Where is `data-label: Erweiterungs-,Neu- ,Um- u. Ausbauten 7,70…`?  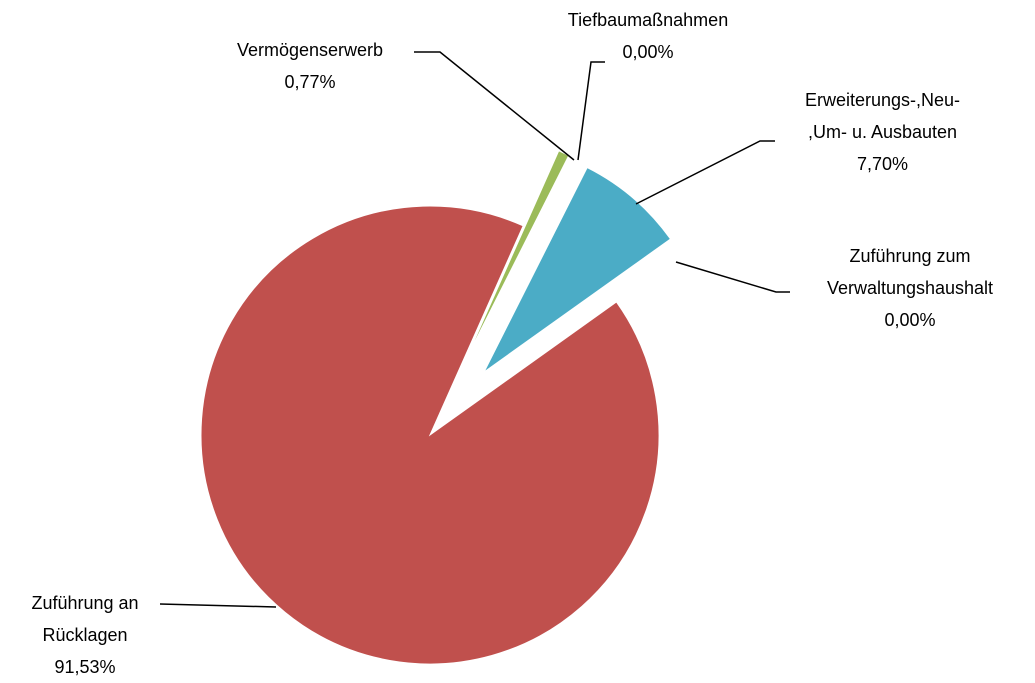 data-label: Erweiterungs-,Neu- ,Um- u. Ausbauten 7,70… is located at coordinates (882, 132).